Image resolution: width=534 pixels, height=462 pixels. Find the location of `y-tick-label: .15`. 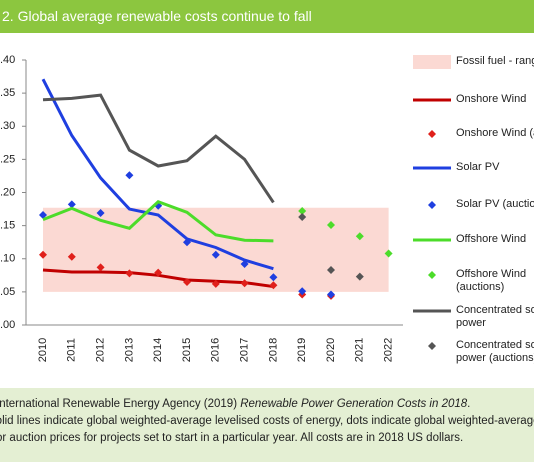

y-tick-label: .15 is located at coordinates (7, 226).